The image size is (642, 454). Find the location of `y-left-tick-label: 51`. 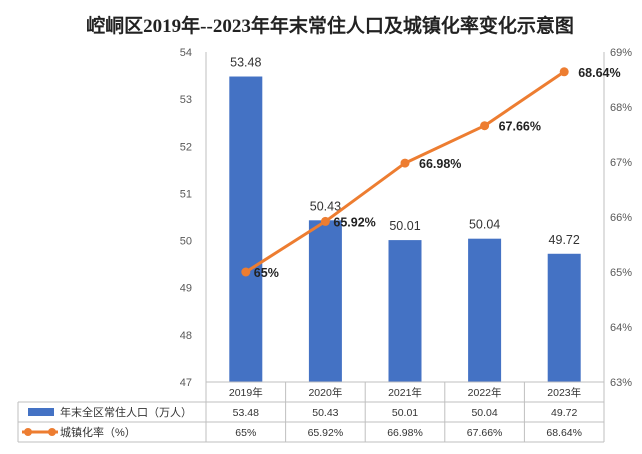

y-left-tick-label: 51 is located at coordinates (186, 194).